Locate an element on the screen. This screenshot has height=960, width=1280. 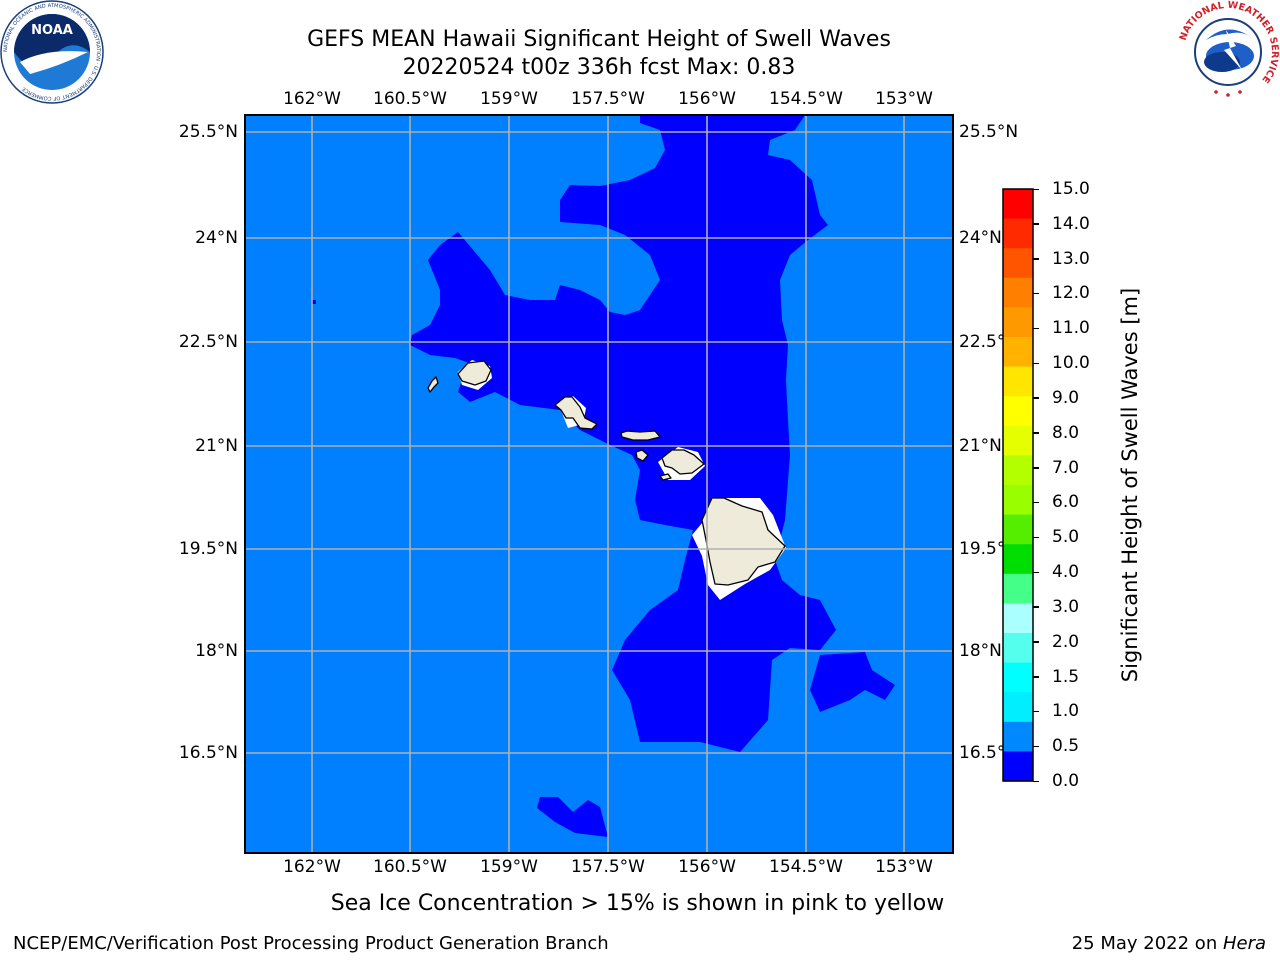
lat-tick-left: 25.5°N is located at coordinates (208, 132).